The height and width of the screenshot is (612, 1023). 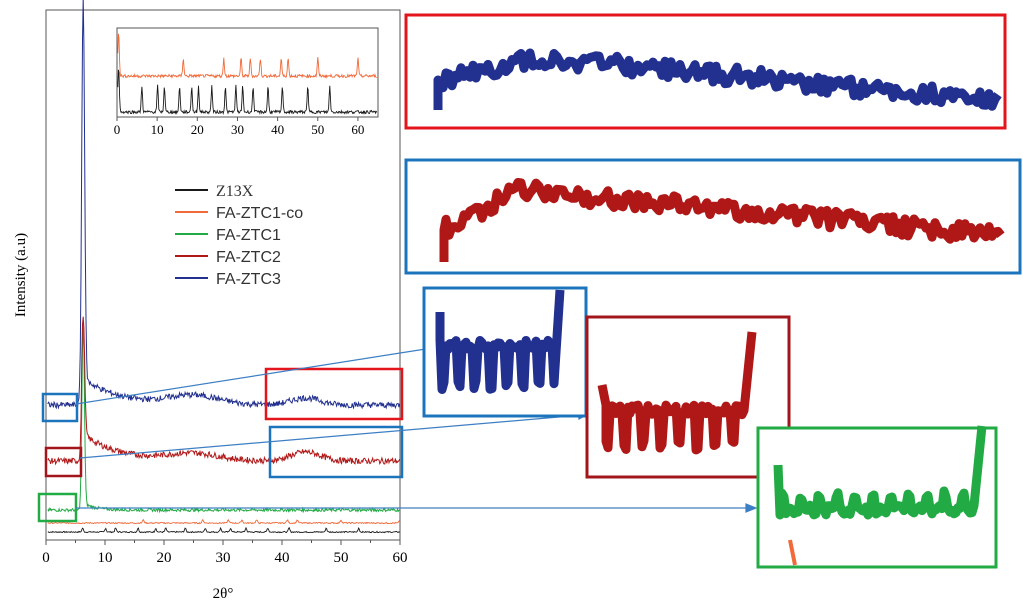 I want to click on inset-x-axis: 0 10 20 30 40 50 60, so click(x=239, y=127).